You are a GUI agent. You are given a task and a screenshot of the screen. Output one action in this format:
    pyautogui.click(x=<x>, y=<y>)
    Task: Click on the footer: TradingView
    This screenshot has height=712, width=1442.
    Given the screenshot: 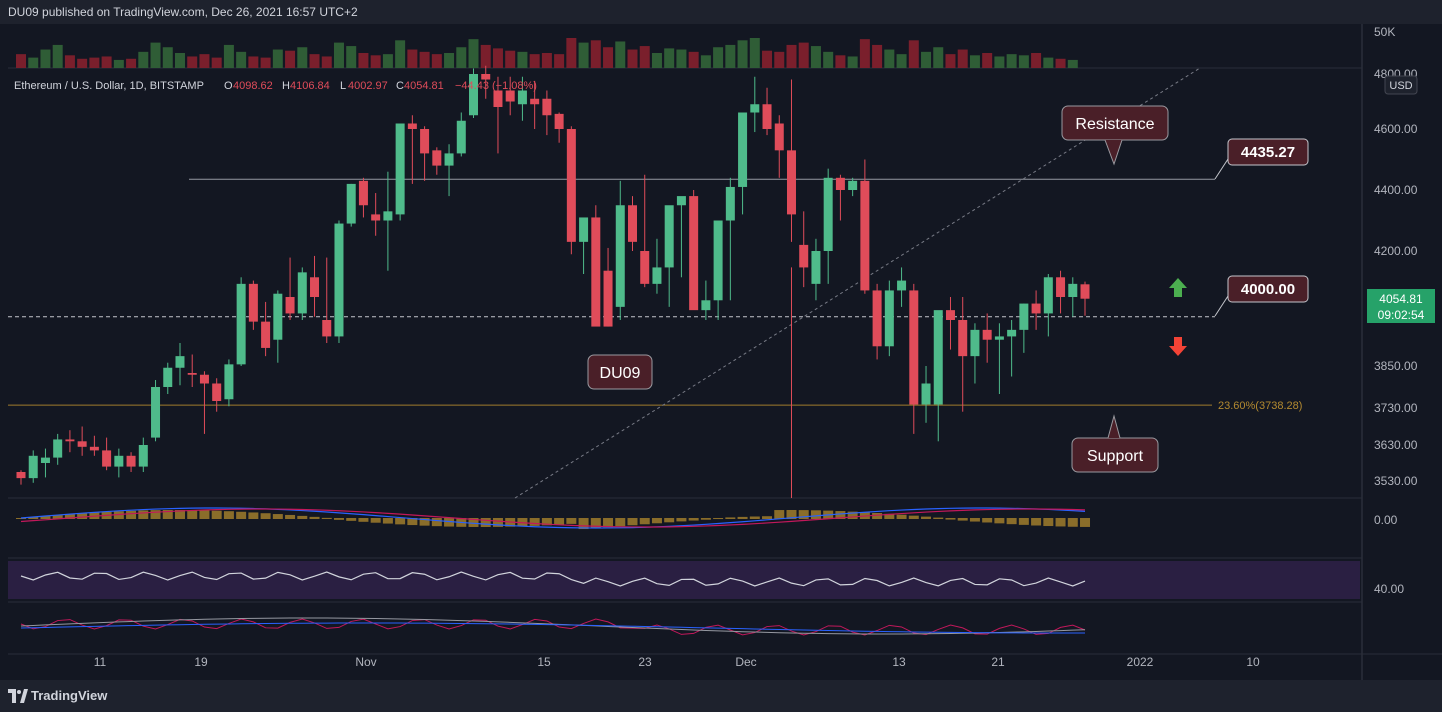 What is the action you would take?
    pyautogui.click(x=721, y=696)
    